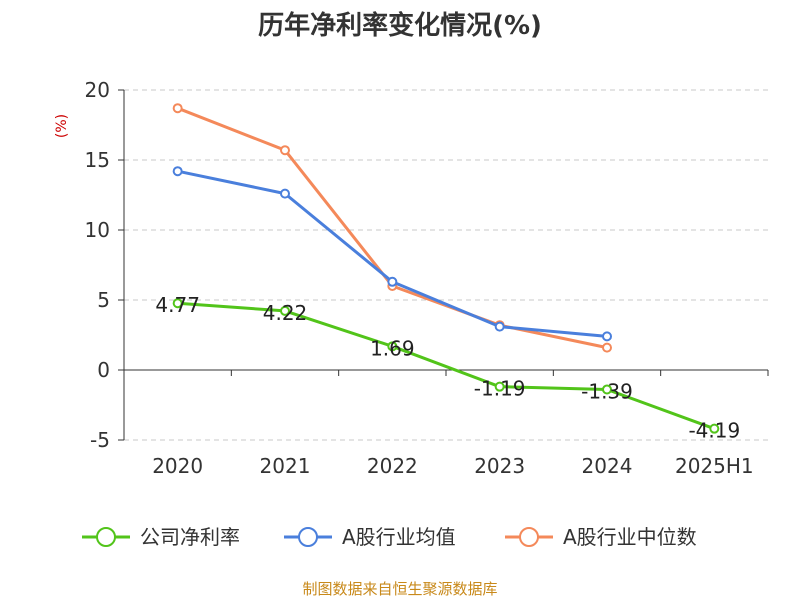 The image size is (800, 600). I want to click on chart-title: 历年净利率变化情况(%), so click(400, 25).